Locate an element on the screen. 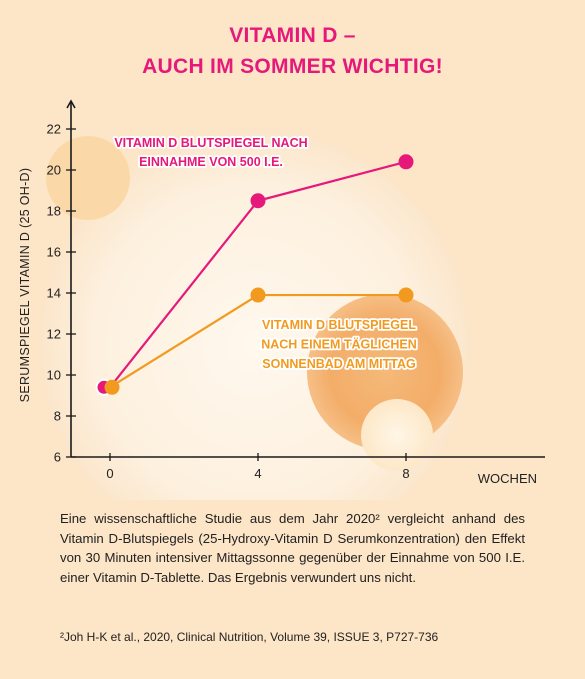  y-tick-label: 22 is located at coordinates (54, 129).